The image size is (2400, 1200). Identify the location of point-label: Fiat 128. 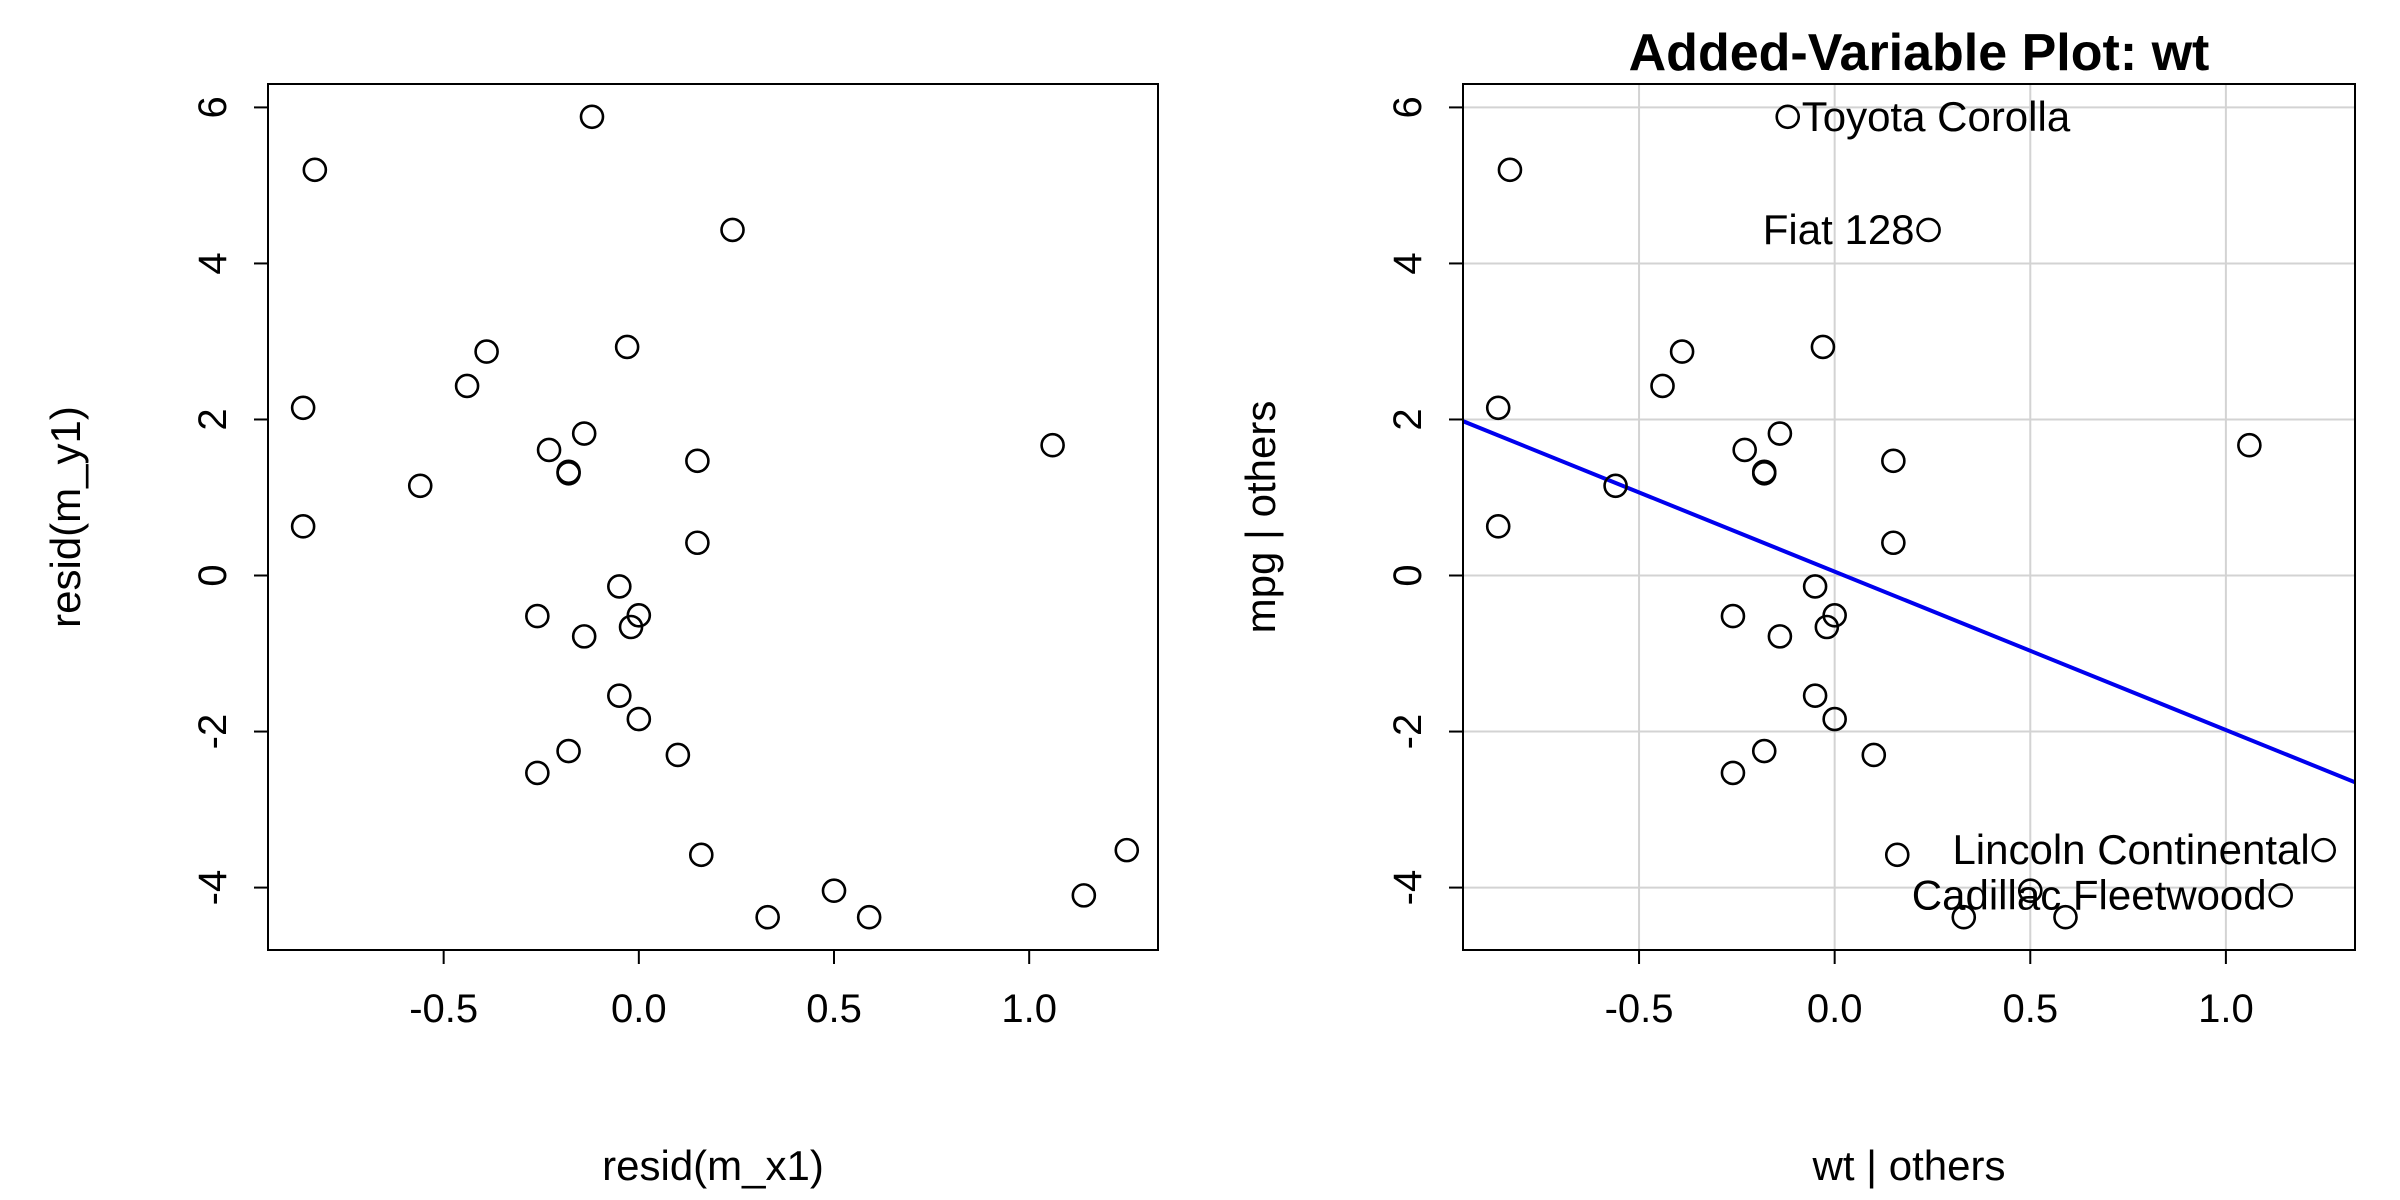
(1839, 229).